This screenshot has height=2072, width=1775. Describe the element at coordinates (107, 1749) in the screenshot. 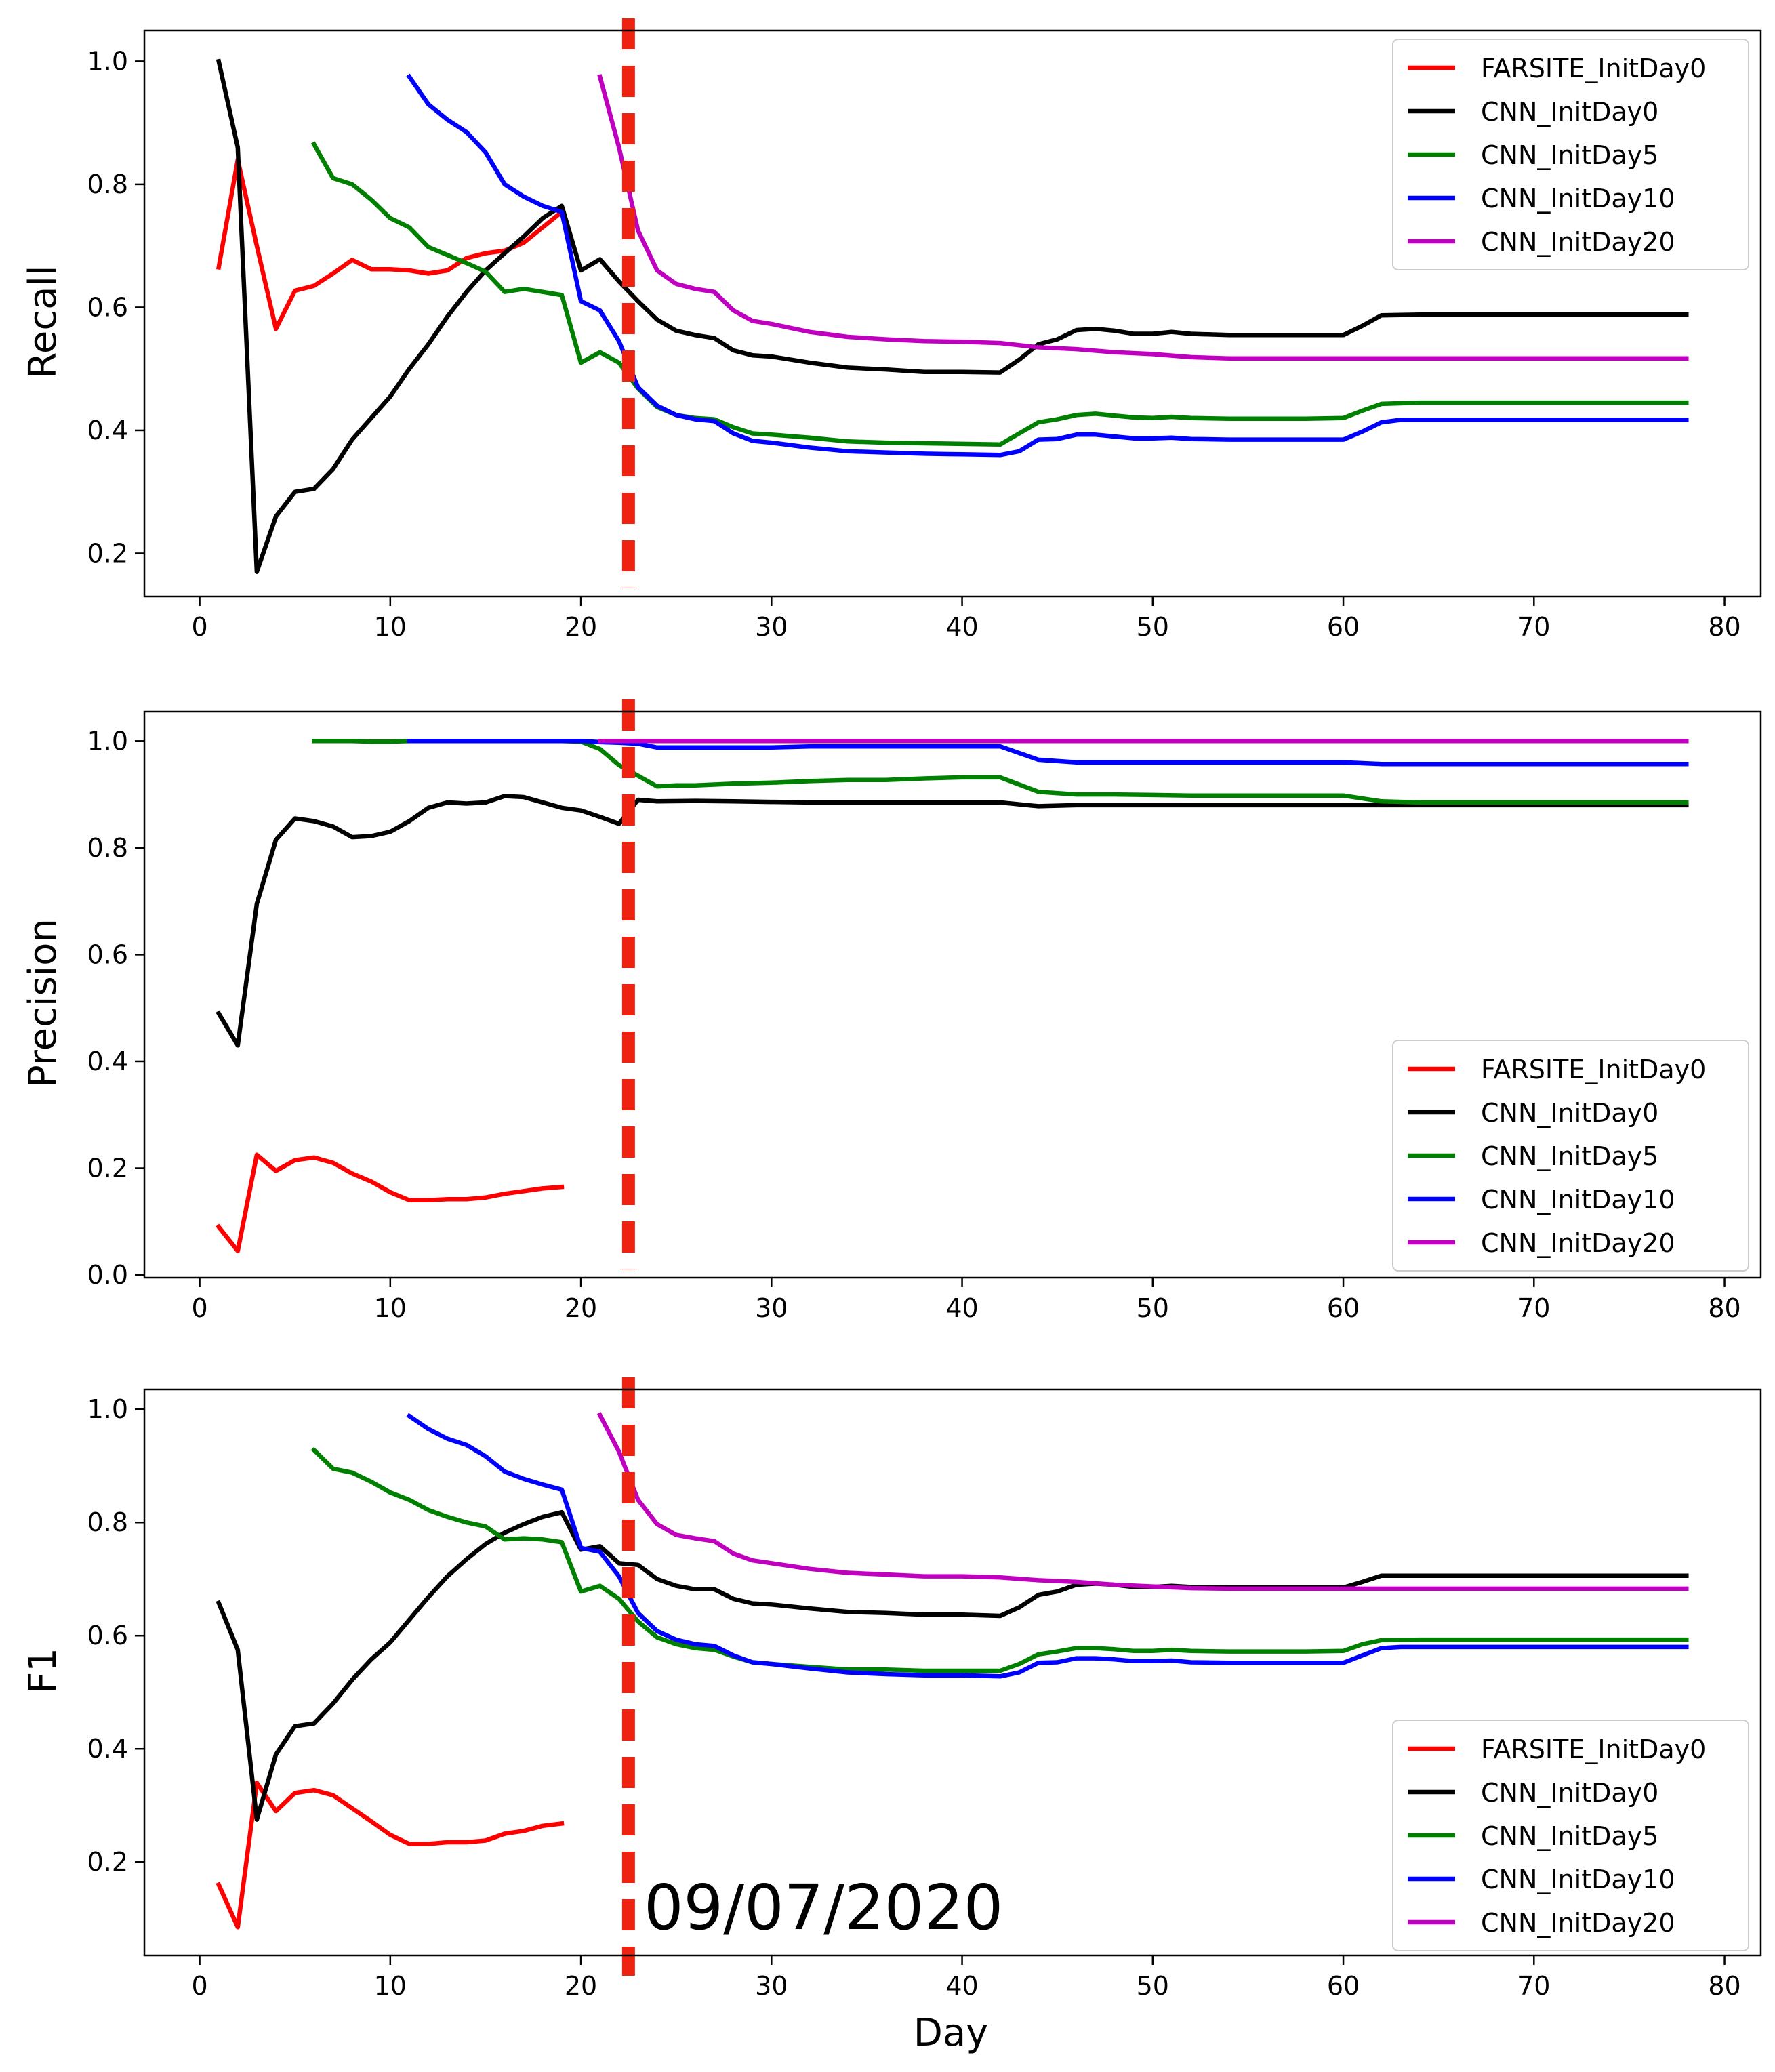

I see `f1-y-tick-label: 0.4` at that location.